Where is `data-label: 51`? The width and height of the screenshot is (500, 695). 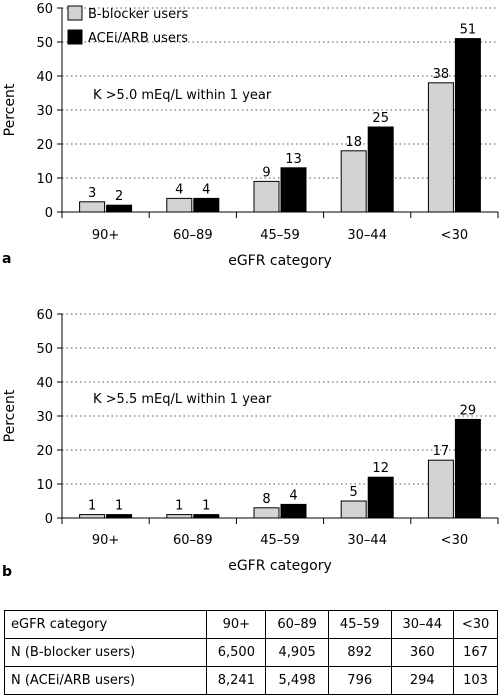 data-label: 51 is located at coordinates (468, 30).